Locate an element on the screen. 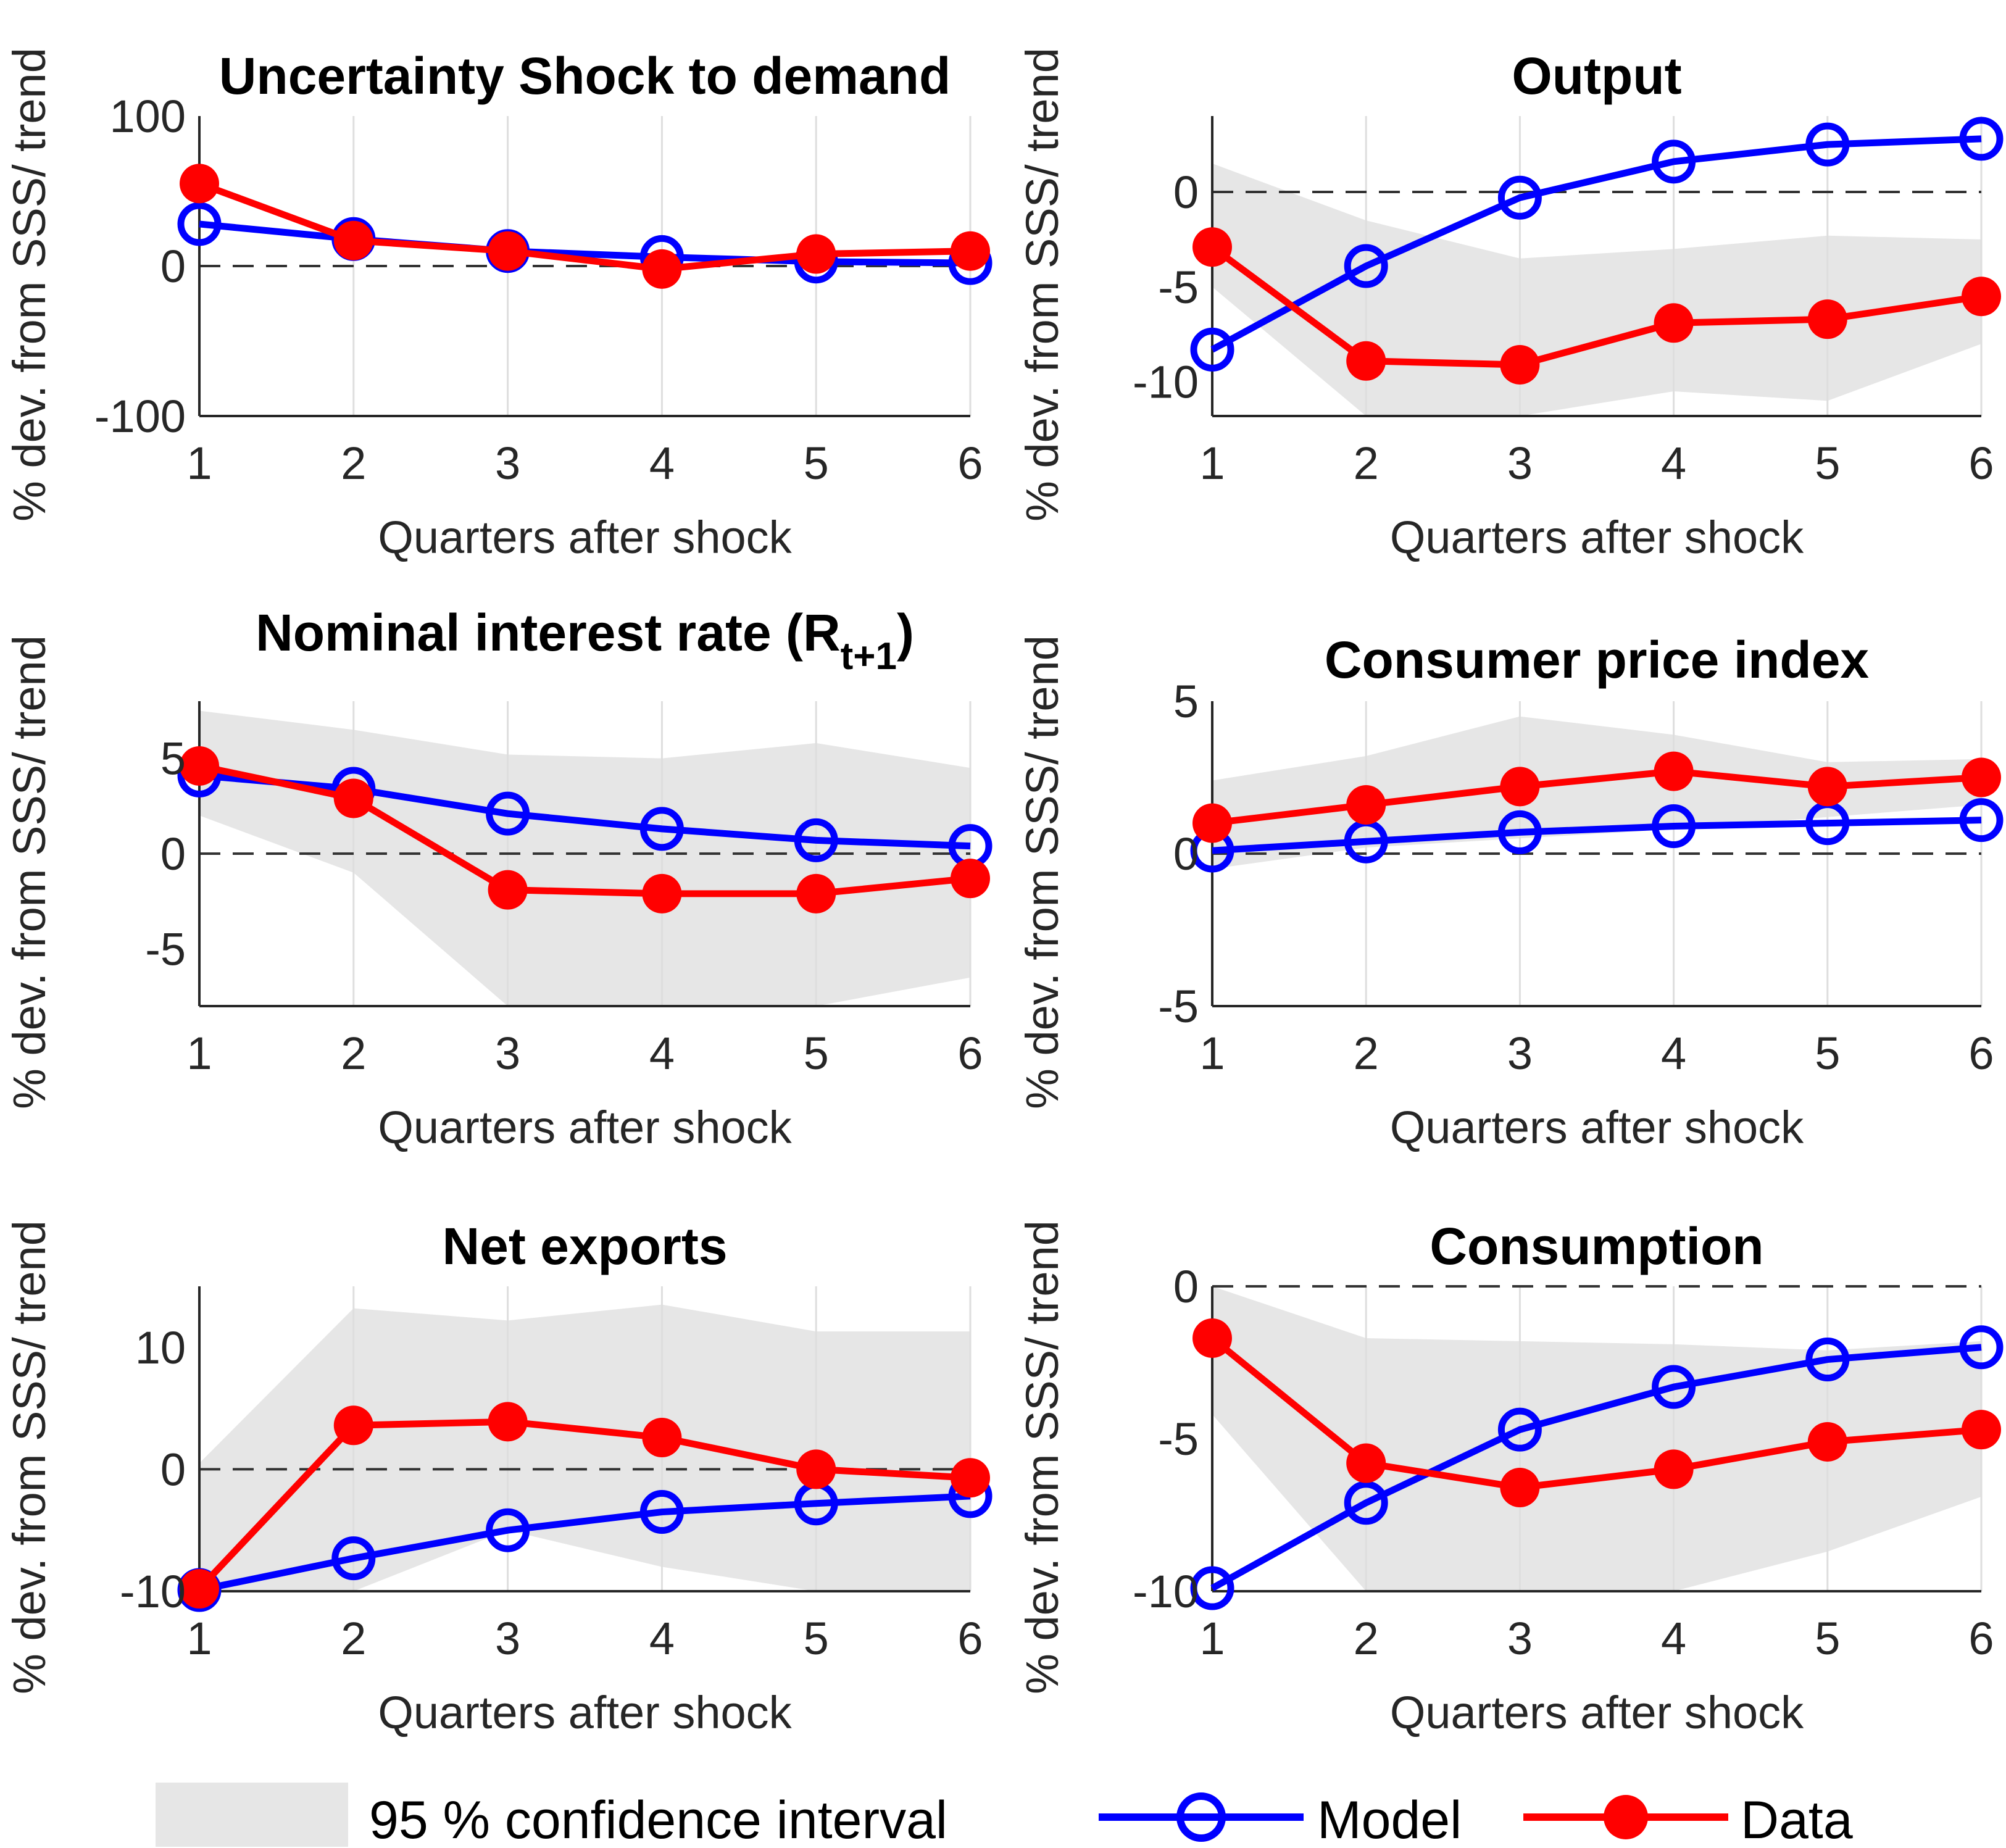 The width and height of the screenshot is (2006, 1848). legend-data-marker is located at coordinates (1626, 1817).